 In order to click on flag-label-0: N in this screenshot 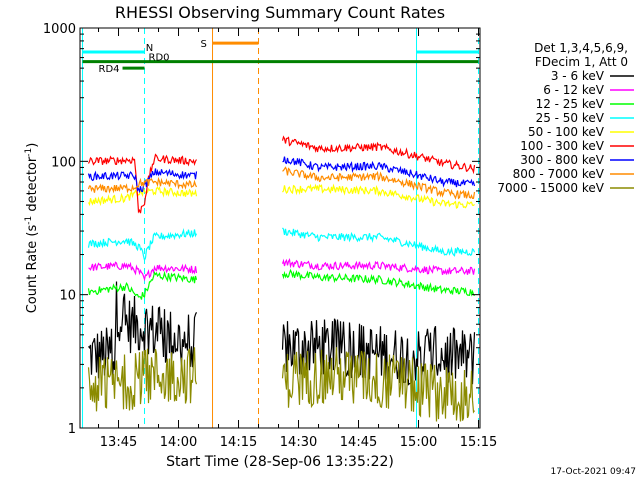, I will do `click(149, 48)`.